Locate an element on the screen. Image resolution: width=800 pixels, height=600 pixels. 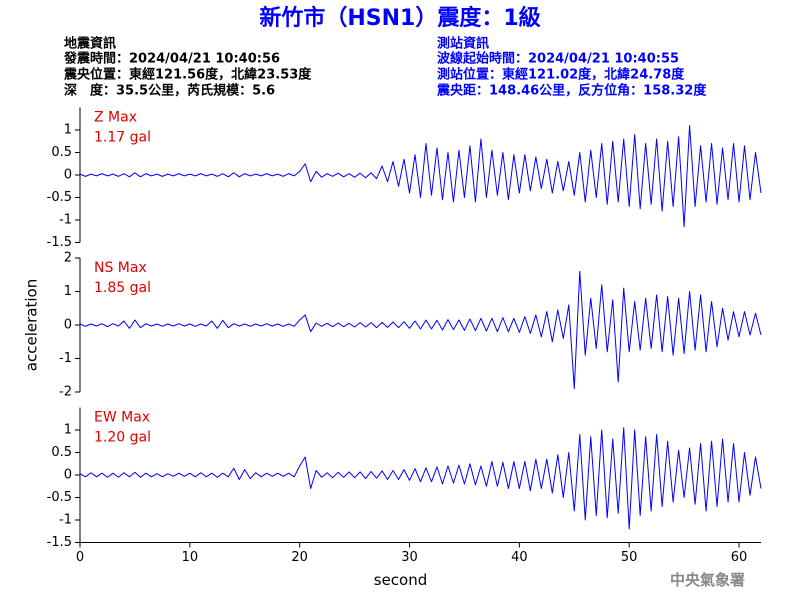
max-label: 1.17 gal is located at coordinates (122, 138).